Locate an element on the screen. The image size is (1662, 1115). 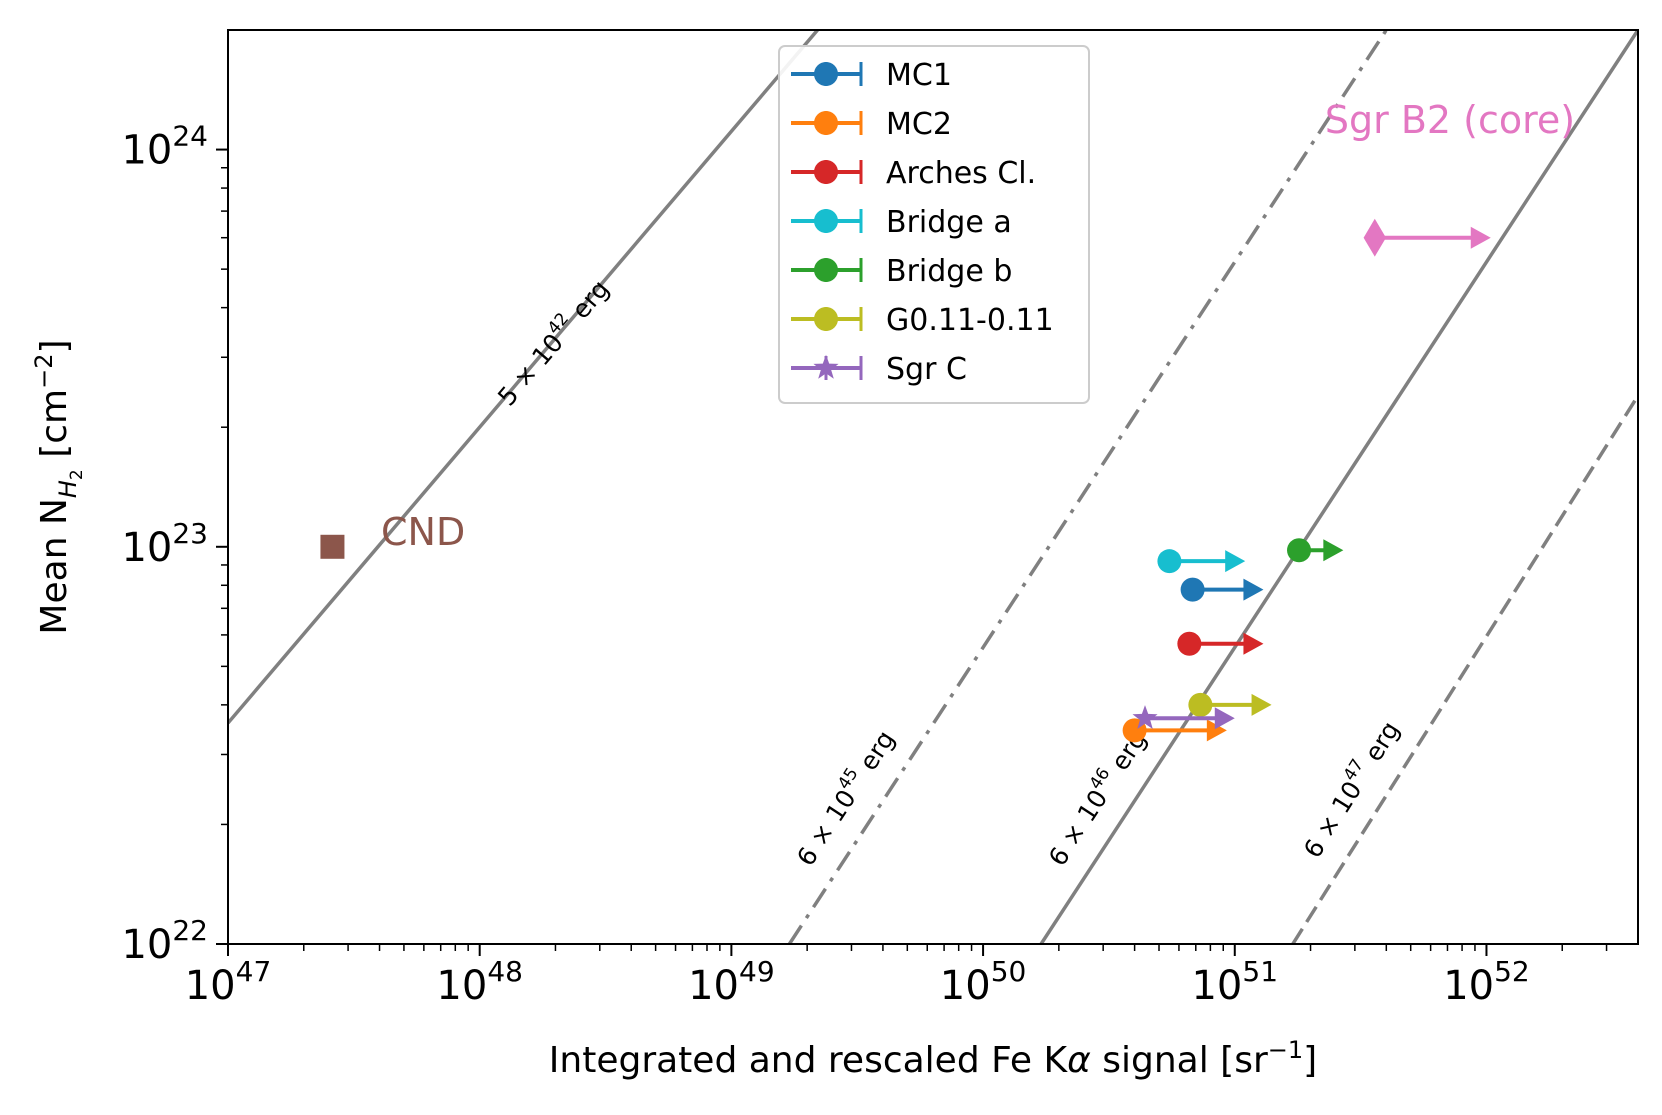
legend-label-mc1: MC1 is located at coordinates (919, 75).